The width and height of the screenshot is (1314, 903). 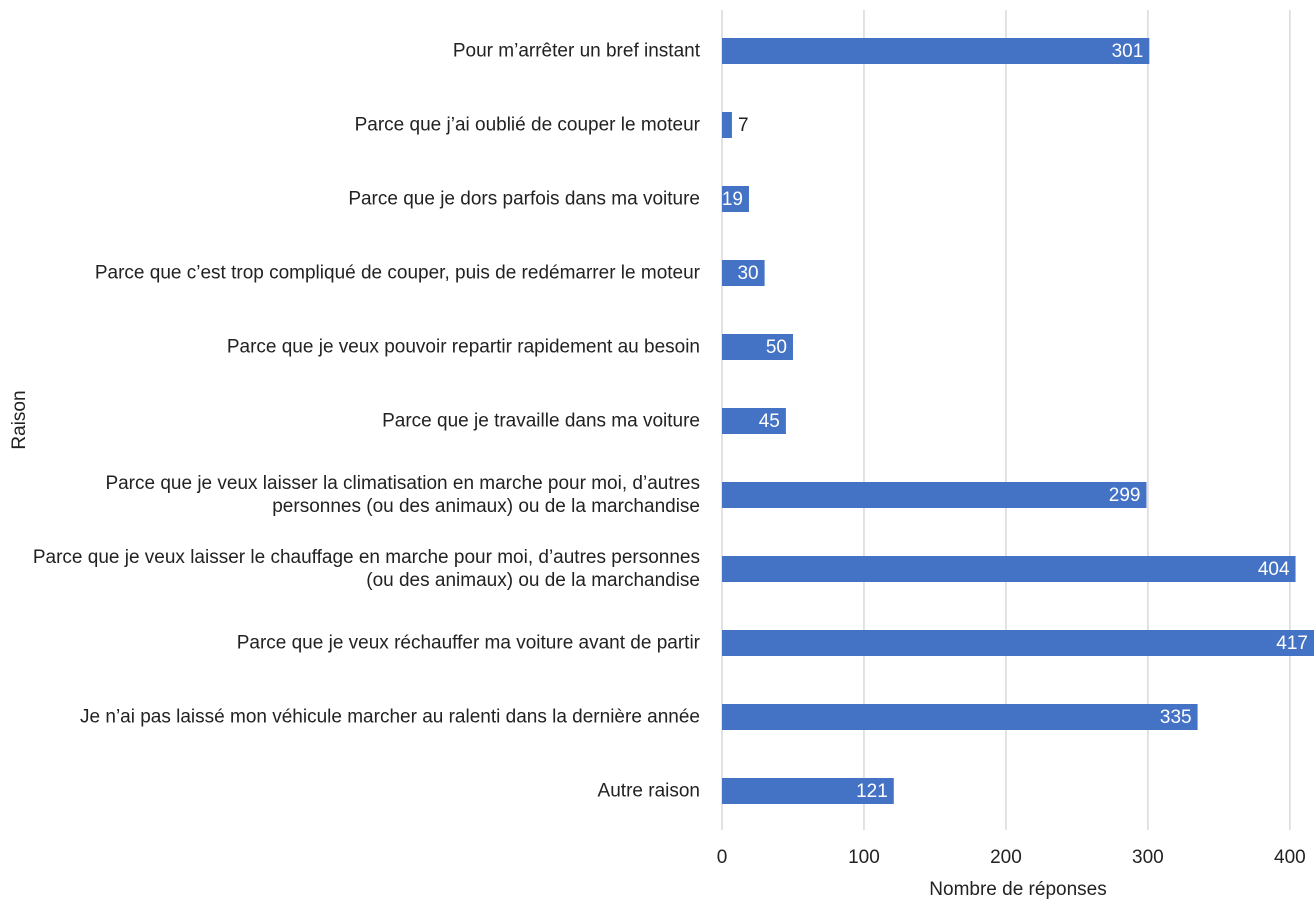 I want to click on y-tick-label: Parce que je travaille dans ma voiture, so click(x=541, y=421).